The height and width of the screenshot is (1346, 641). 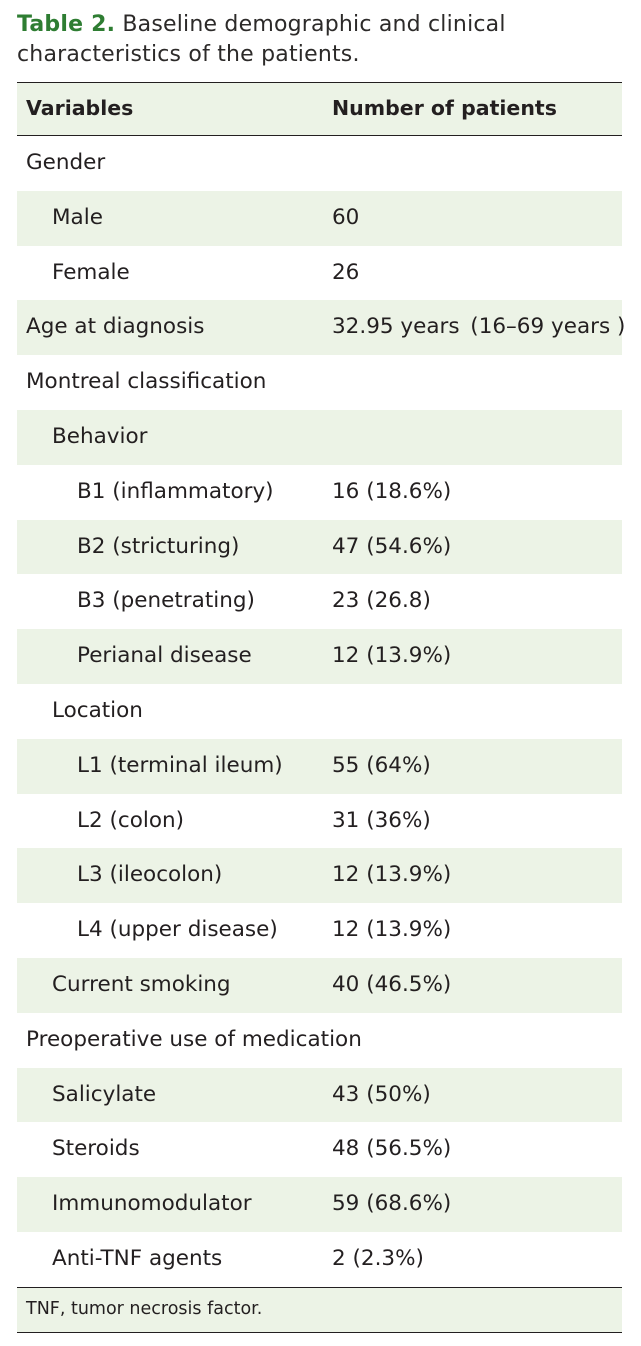 What do you see at coordinates (319, 876) in the screenshot?
I see `table-row: L3 (ileocolon) 12 (13.9%)` at bounding box center [319, 876].